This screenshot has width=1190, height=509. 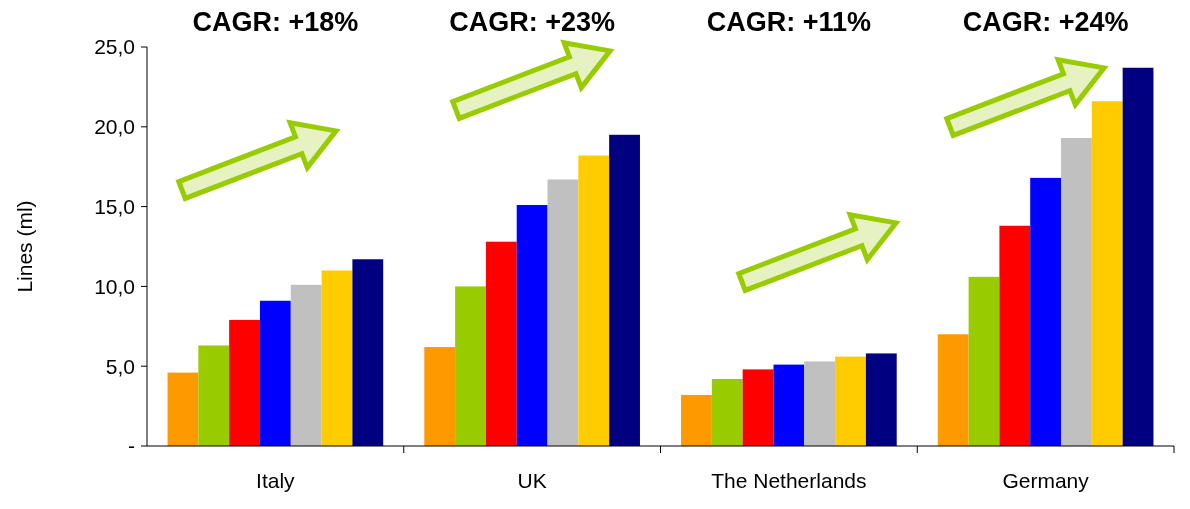 What do you see at coordinates (276, 480) in the screenshot?
I see `x-tick-label: Italy` at bounding box center [276, 480].